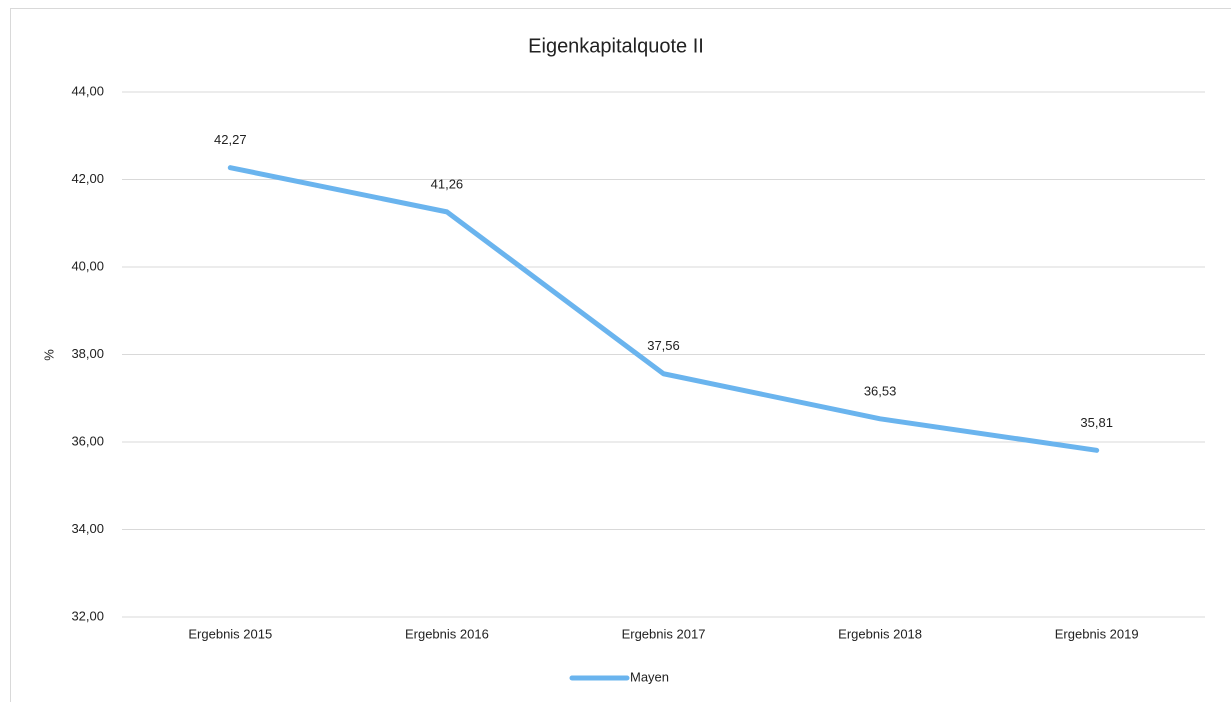 Image resolution: width=1231 pixels, height=702 pixels. What do you see at coordinates (87, 90) in the screenshot?
I see `y-tick-label: 44,00` at bounding box center [87, 90].